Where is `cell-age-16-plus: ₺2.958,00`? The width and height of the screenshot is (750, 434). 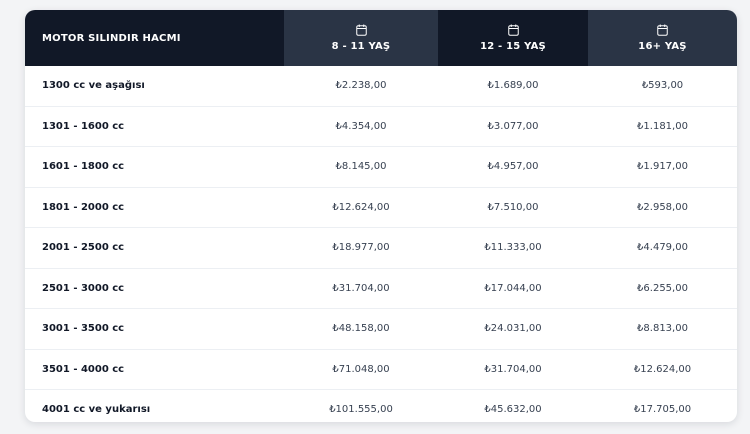 cell-age-16-plus: ₺2.958,00 is located at coordinates (662, 207).